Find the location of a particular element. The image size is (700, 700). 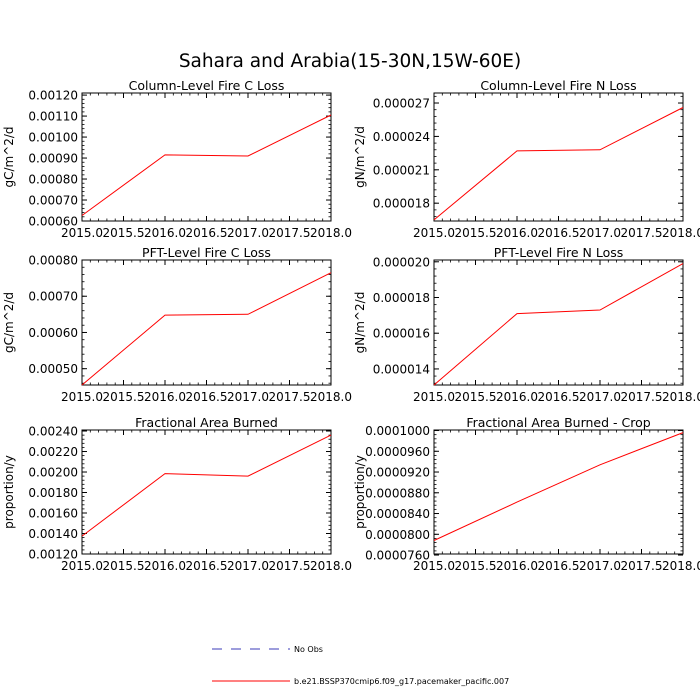

panel-title: Fractional Area Burned - Crop is located at coordinates (558, 422).